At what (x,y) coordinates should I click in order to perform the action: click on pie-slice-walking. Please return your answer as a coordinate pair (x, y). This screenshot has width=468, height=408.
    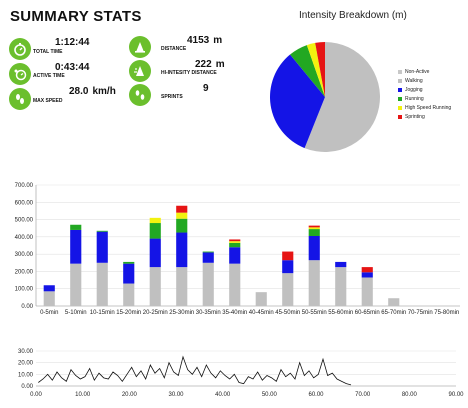
    Looking at the image, I should click on (342, 97).